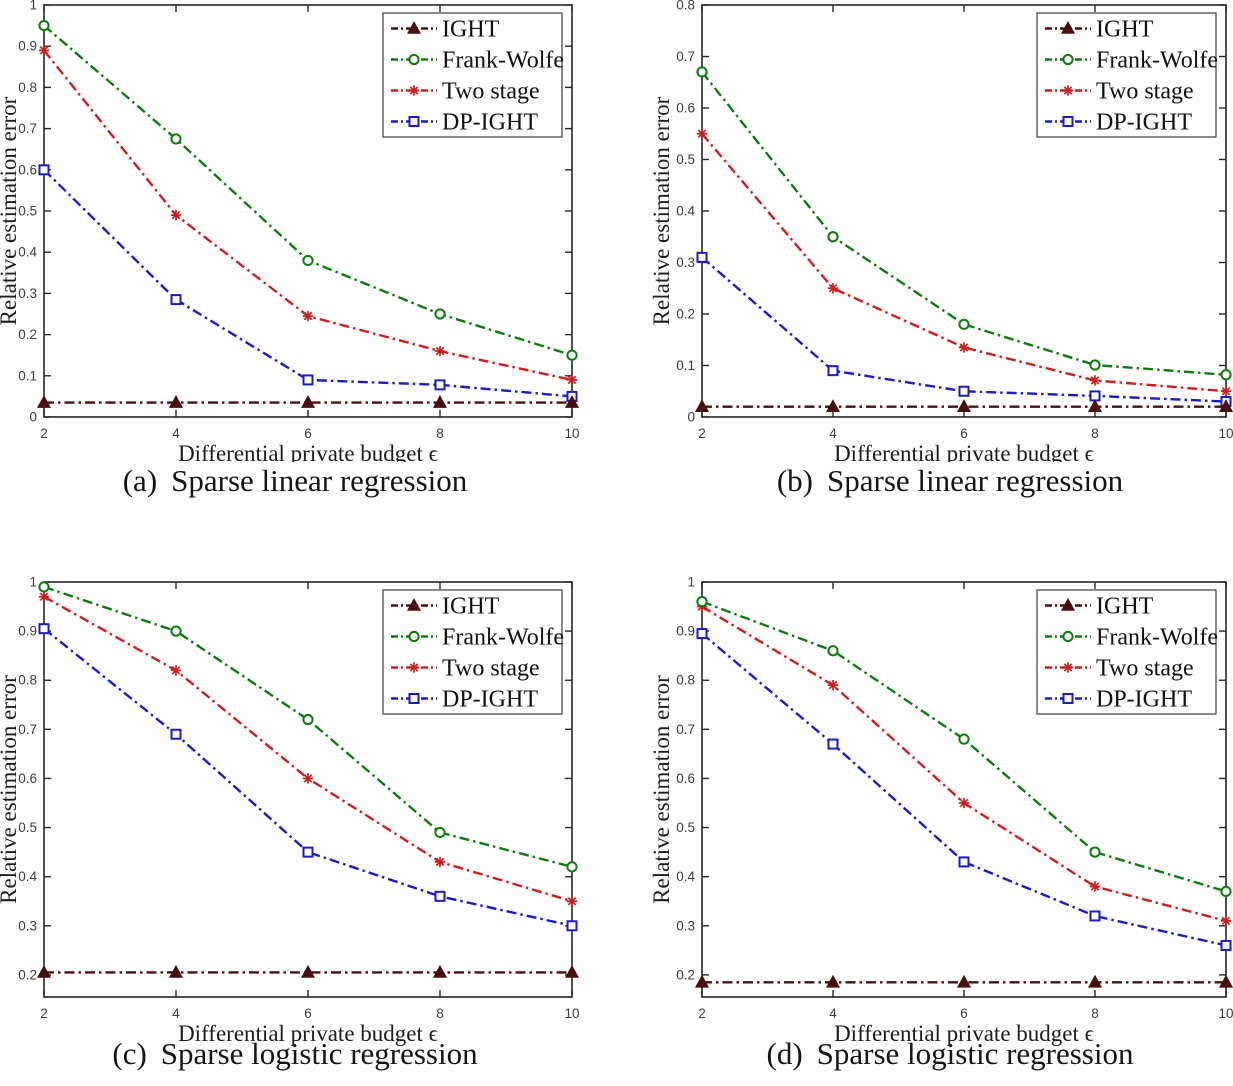 The width and height of the screenshot is (1233, 1086). Describe the element at coordinates (964, 451) in the screenshot. I see `x-axis-label: Differential private budget ϵ` at that location.